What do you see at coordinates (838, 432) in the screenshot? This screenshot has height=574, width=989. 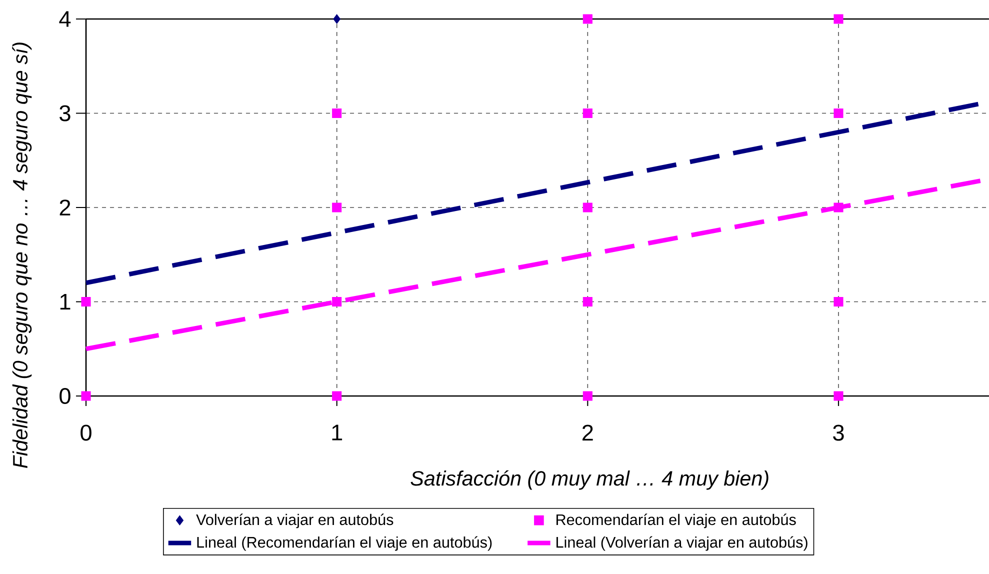 I see `x-tick-label: 3` at bounding box center [838, 432].